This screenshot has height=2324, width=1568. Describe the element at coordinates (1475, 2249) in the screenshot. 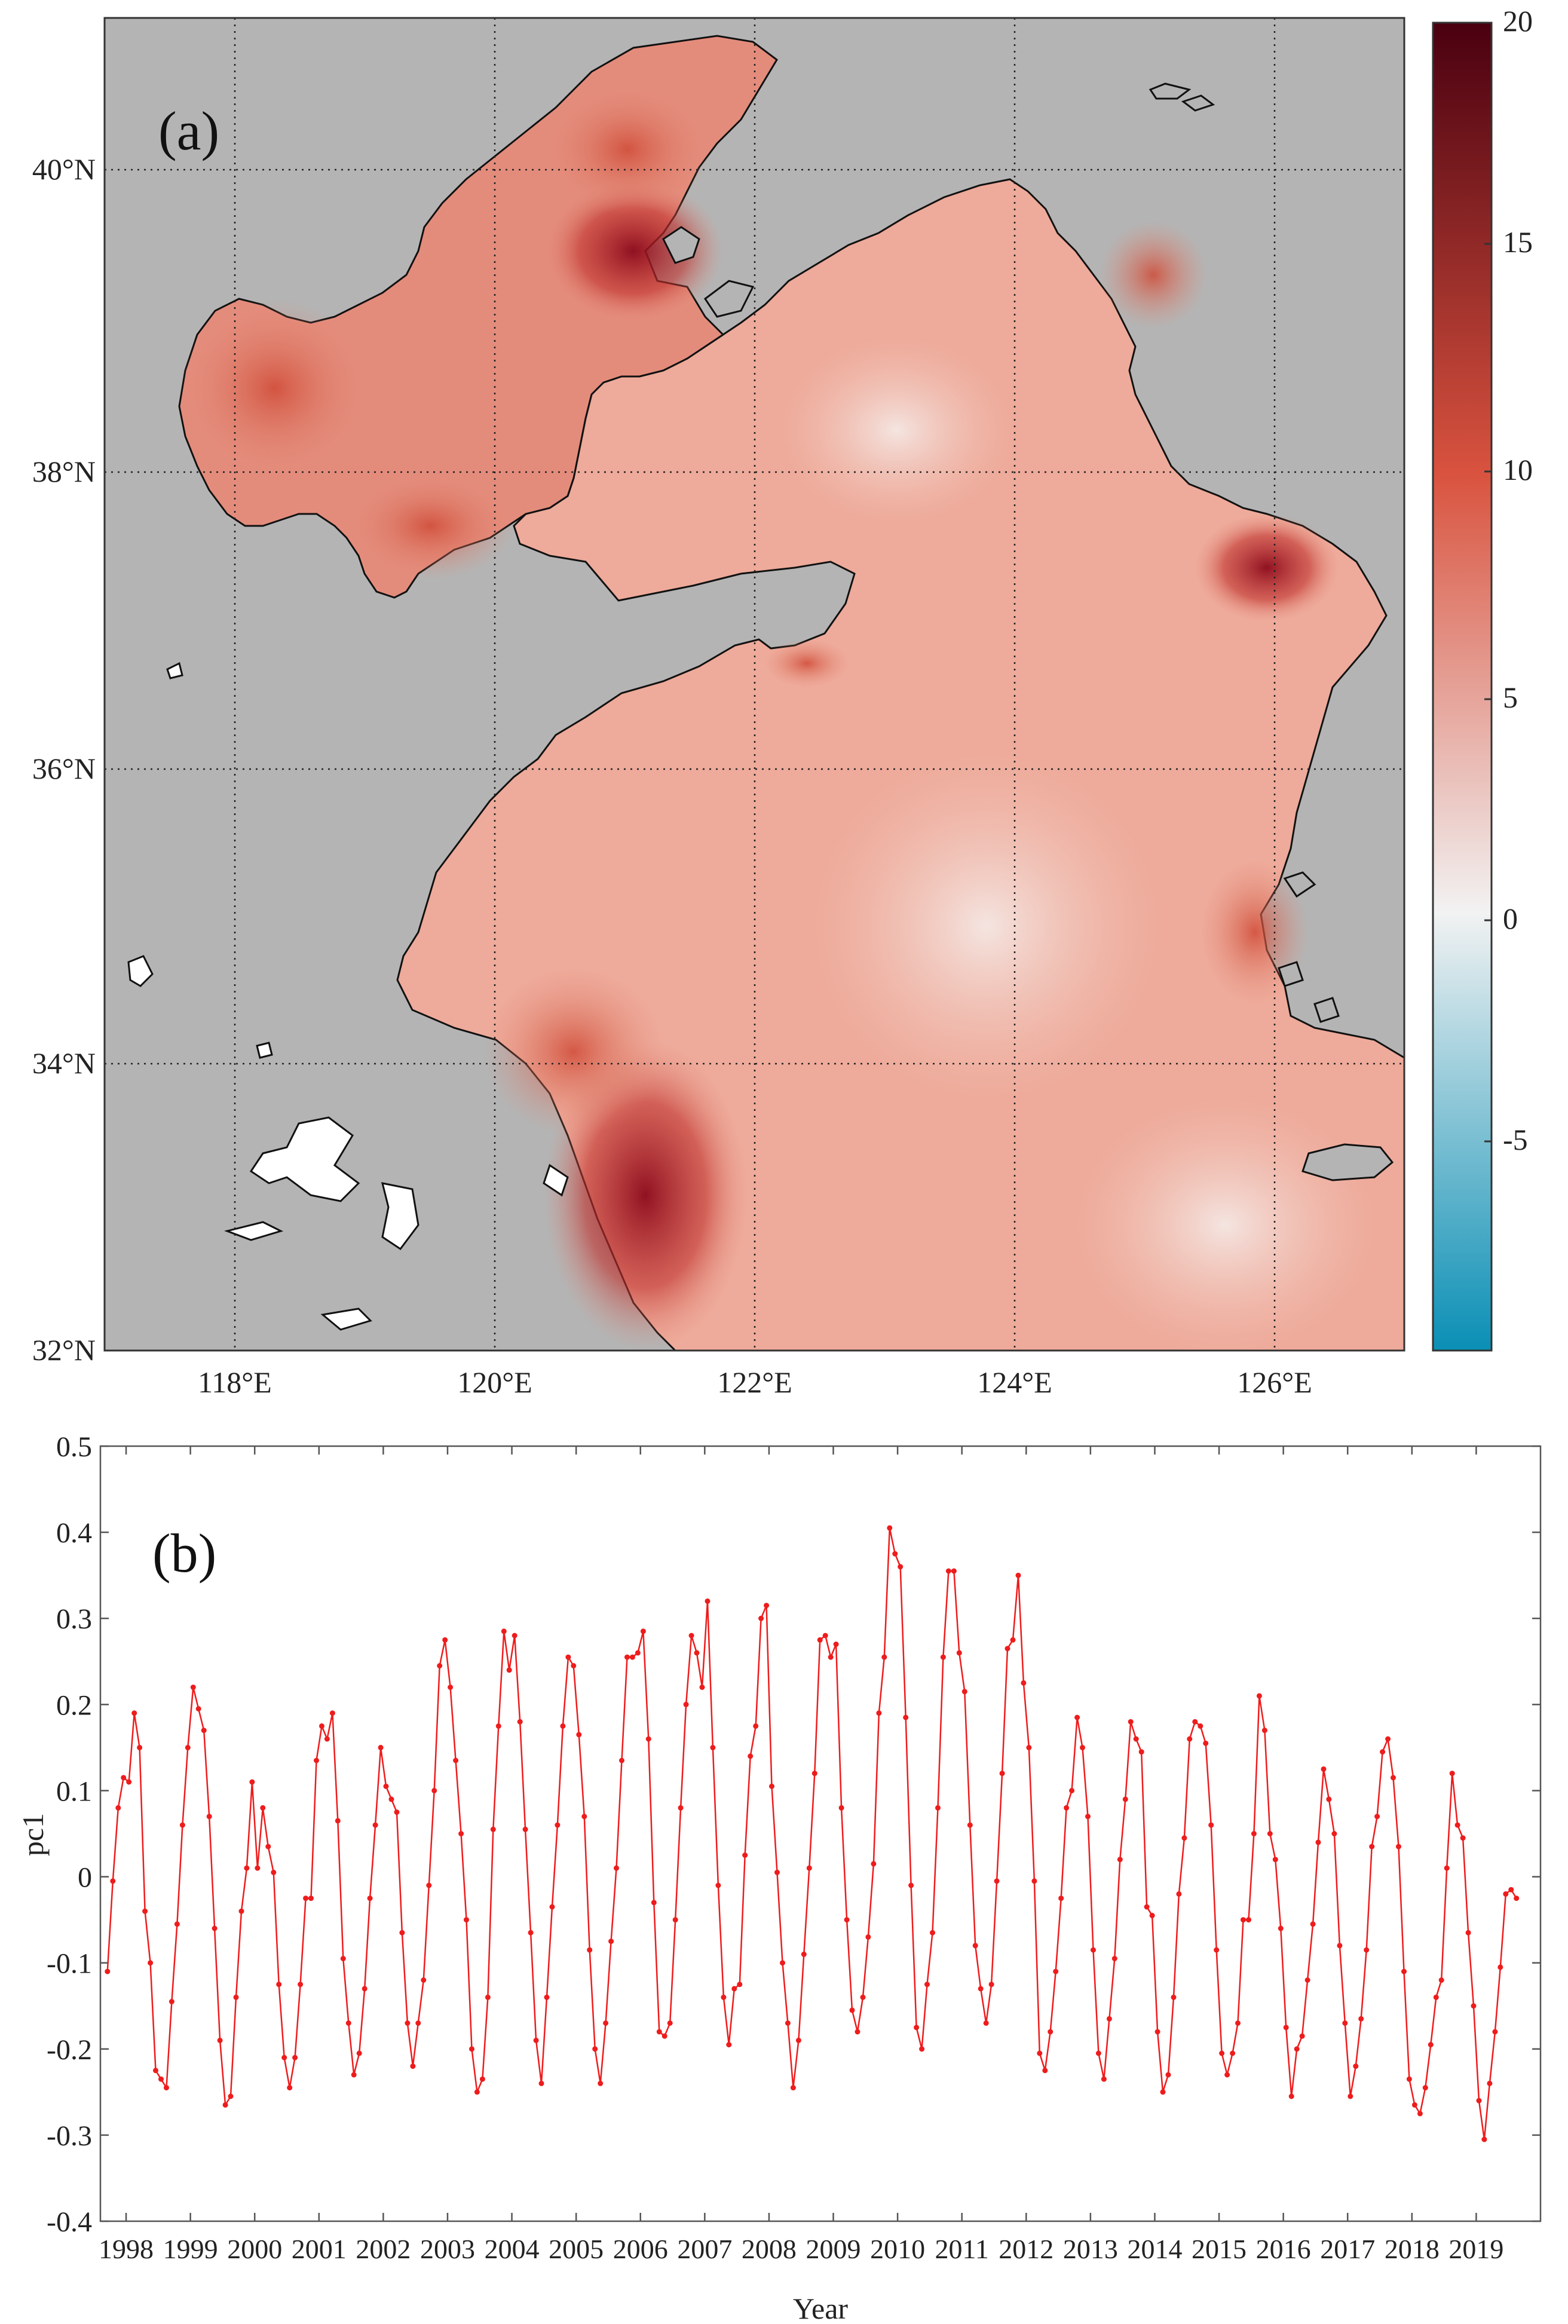

I see `x-tick-label: 2019` at that location.